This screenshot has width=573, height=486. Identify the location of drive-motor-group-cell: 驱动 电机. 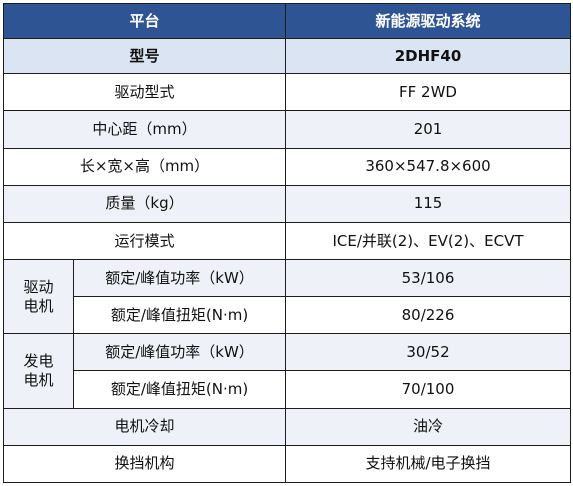
(38, 296).